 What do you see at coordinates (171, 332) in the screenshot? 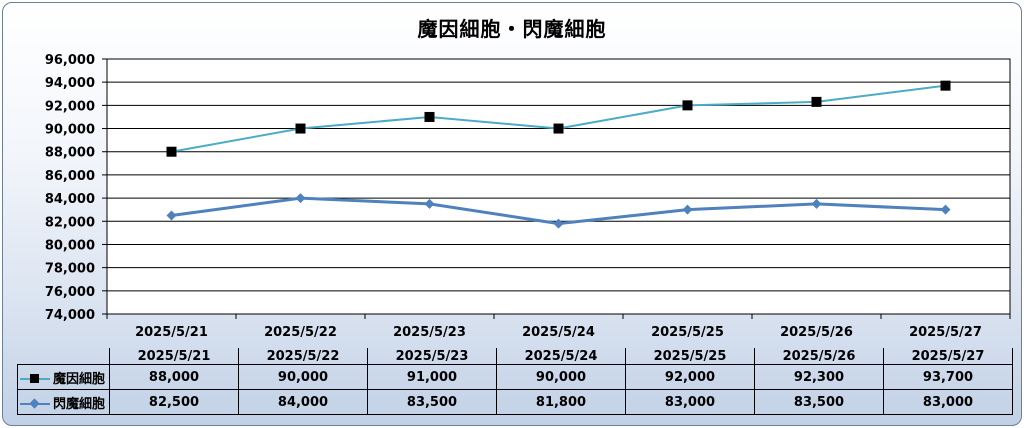
I see `x-tick-label: 2025/5/21` at bounding box center [171, 332].